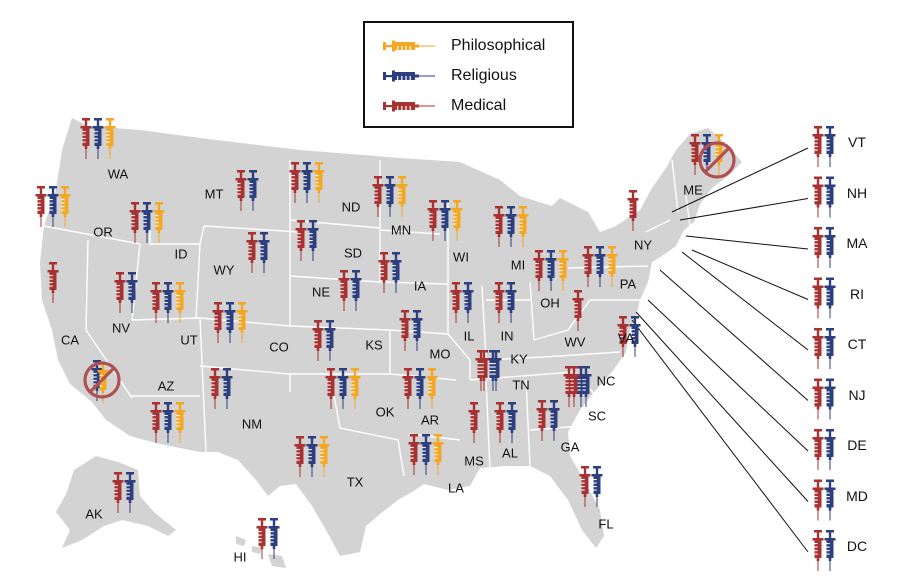 This screenshot has height=587, width=898. I want to click on prohibited-icon, so click(102, 380).